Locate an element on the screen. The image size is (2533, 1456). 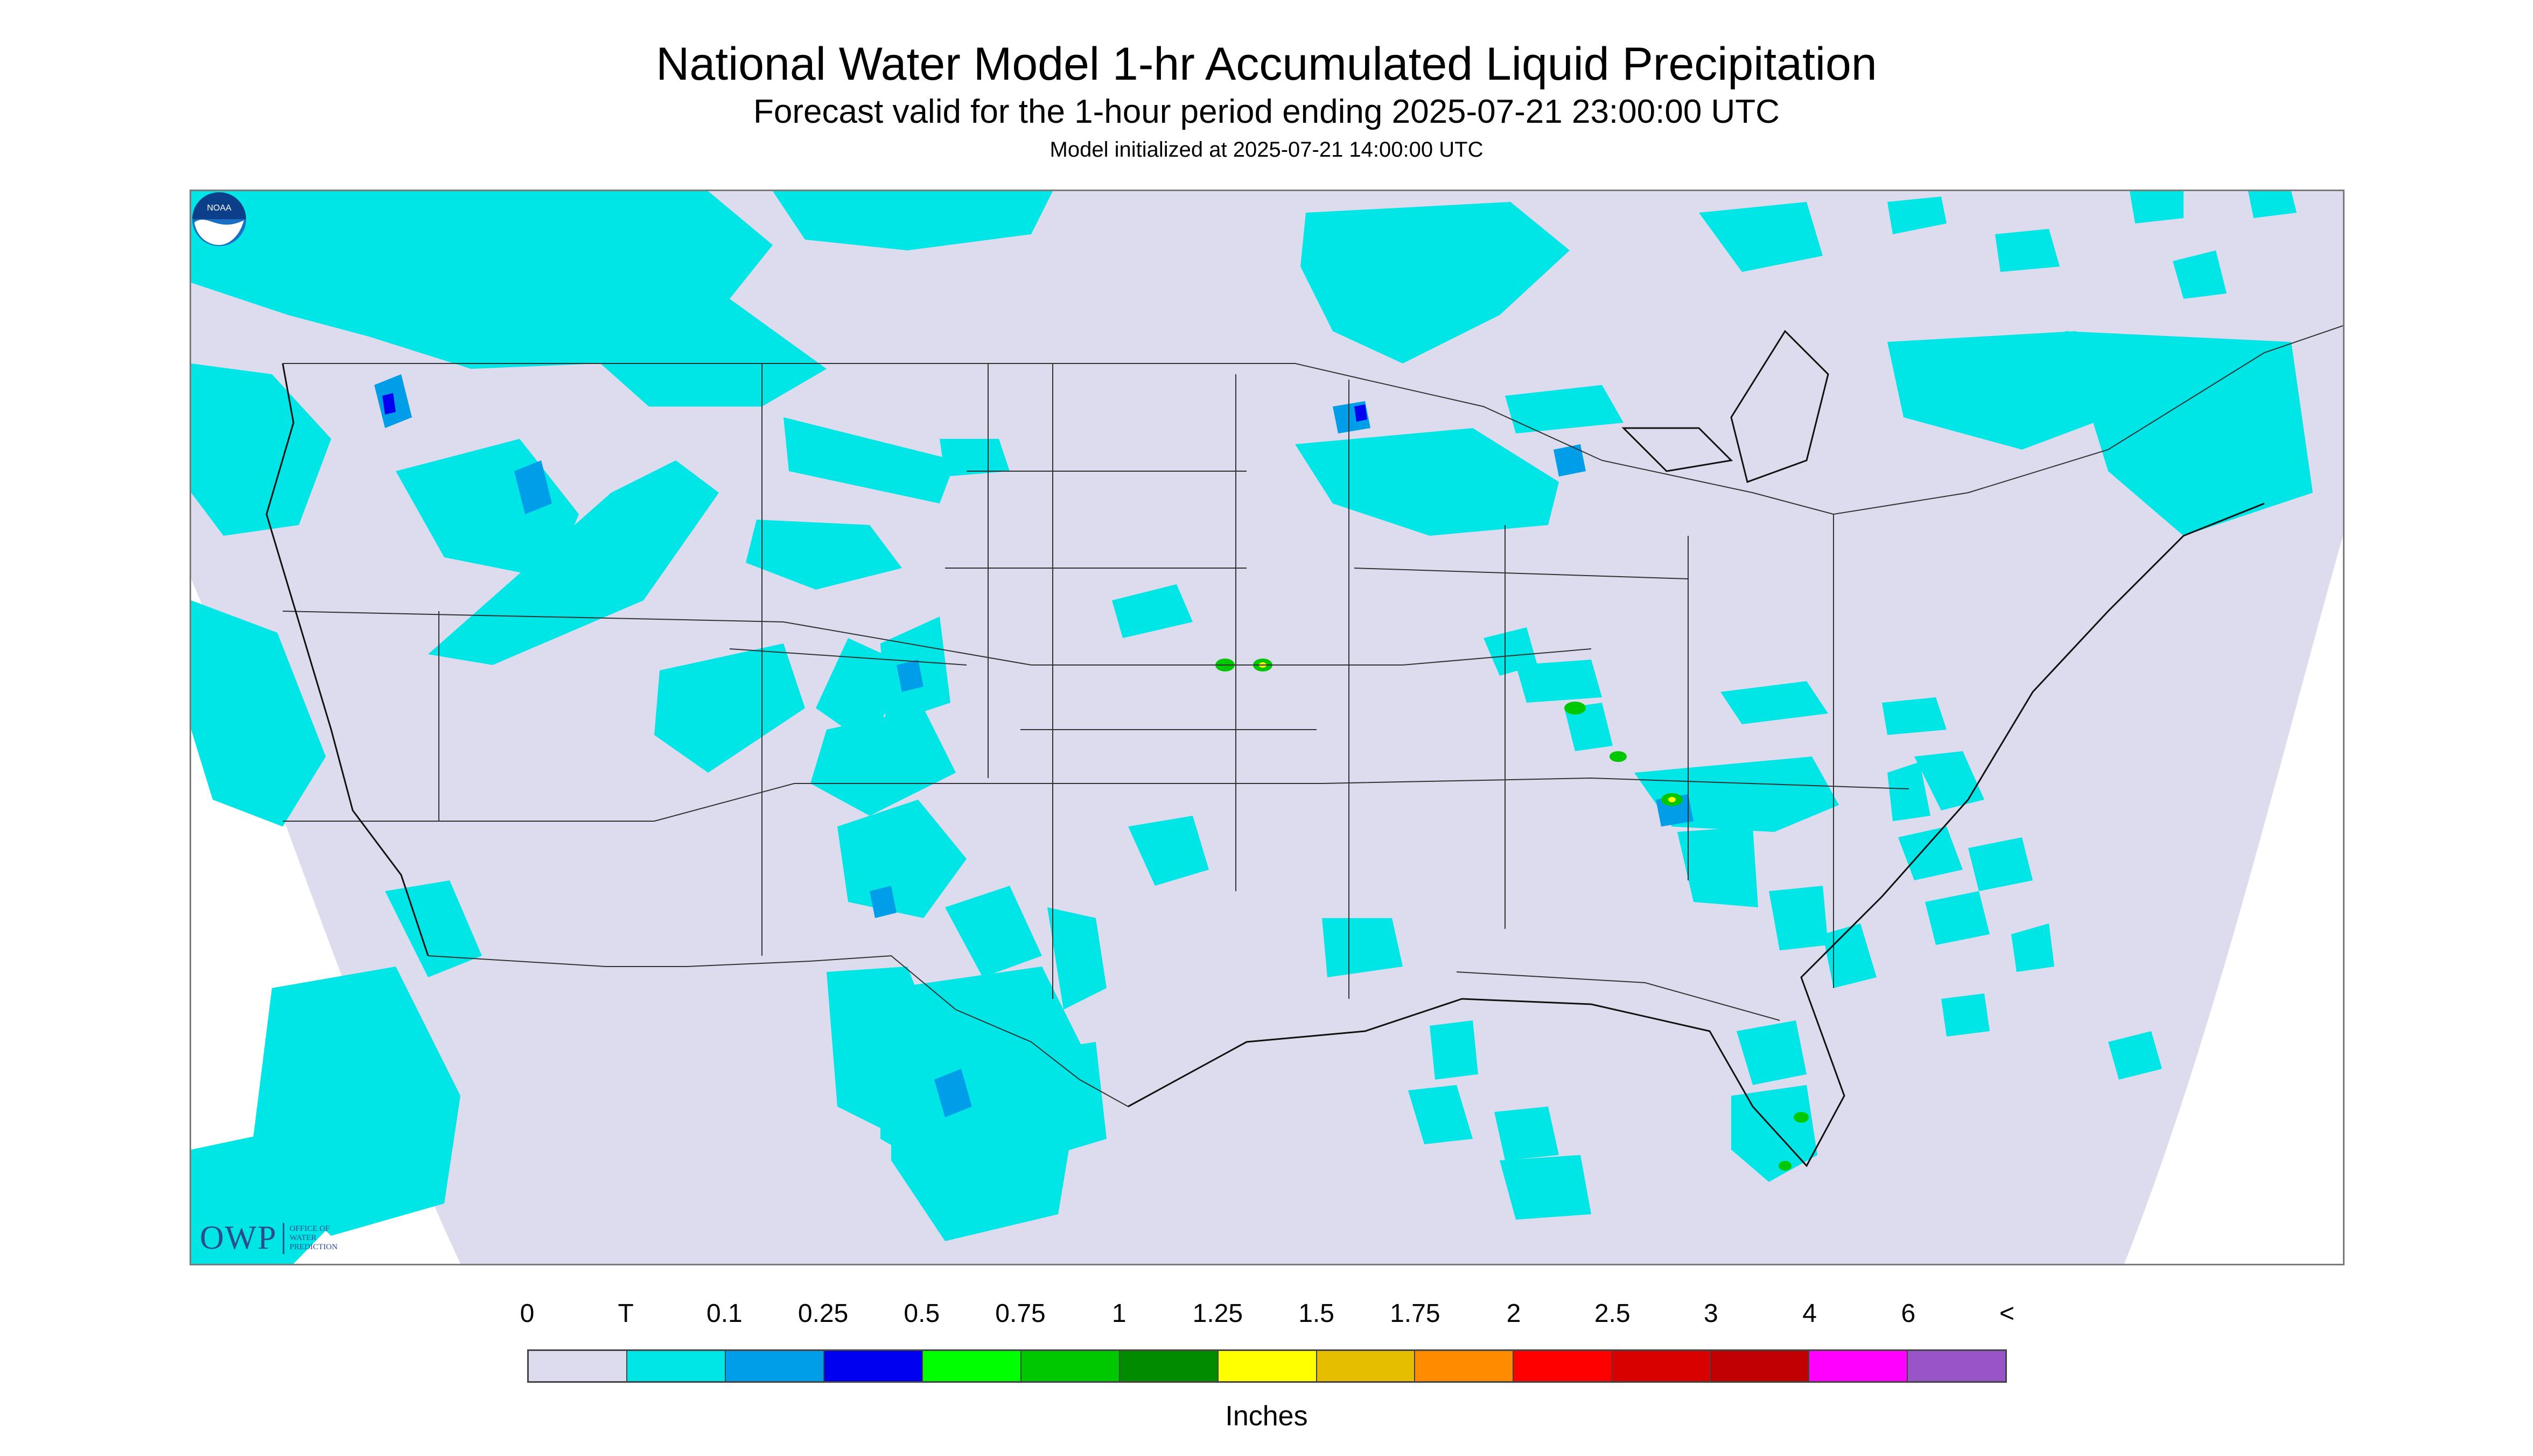
owp-logo-line-3: PREDICTION is located at coordinates (314, 1247).